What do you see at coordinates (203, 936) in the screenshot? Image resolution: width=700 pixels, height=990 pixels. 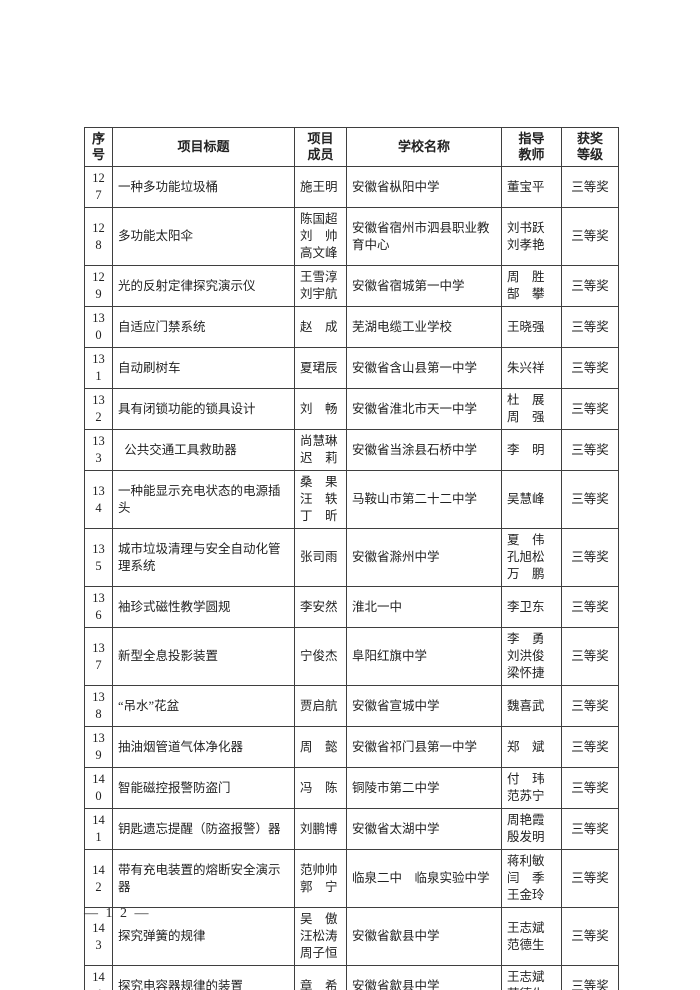 I see `cell-project-title: 探究弹簧的规律` at bounding box center [203, 936].